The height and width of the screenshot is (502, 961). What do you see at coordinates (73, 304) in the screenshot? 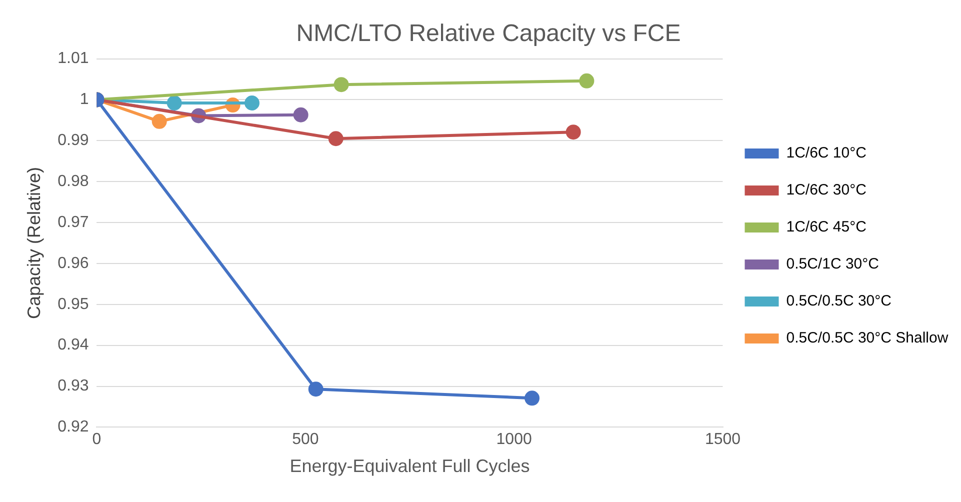
I see `y-tick-label: 0.95` at bounding box center [73, 304].